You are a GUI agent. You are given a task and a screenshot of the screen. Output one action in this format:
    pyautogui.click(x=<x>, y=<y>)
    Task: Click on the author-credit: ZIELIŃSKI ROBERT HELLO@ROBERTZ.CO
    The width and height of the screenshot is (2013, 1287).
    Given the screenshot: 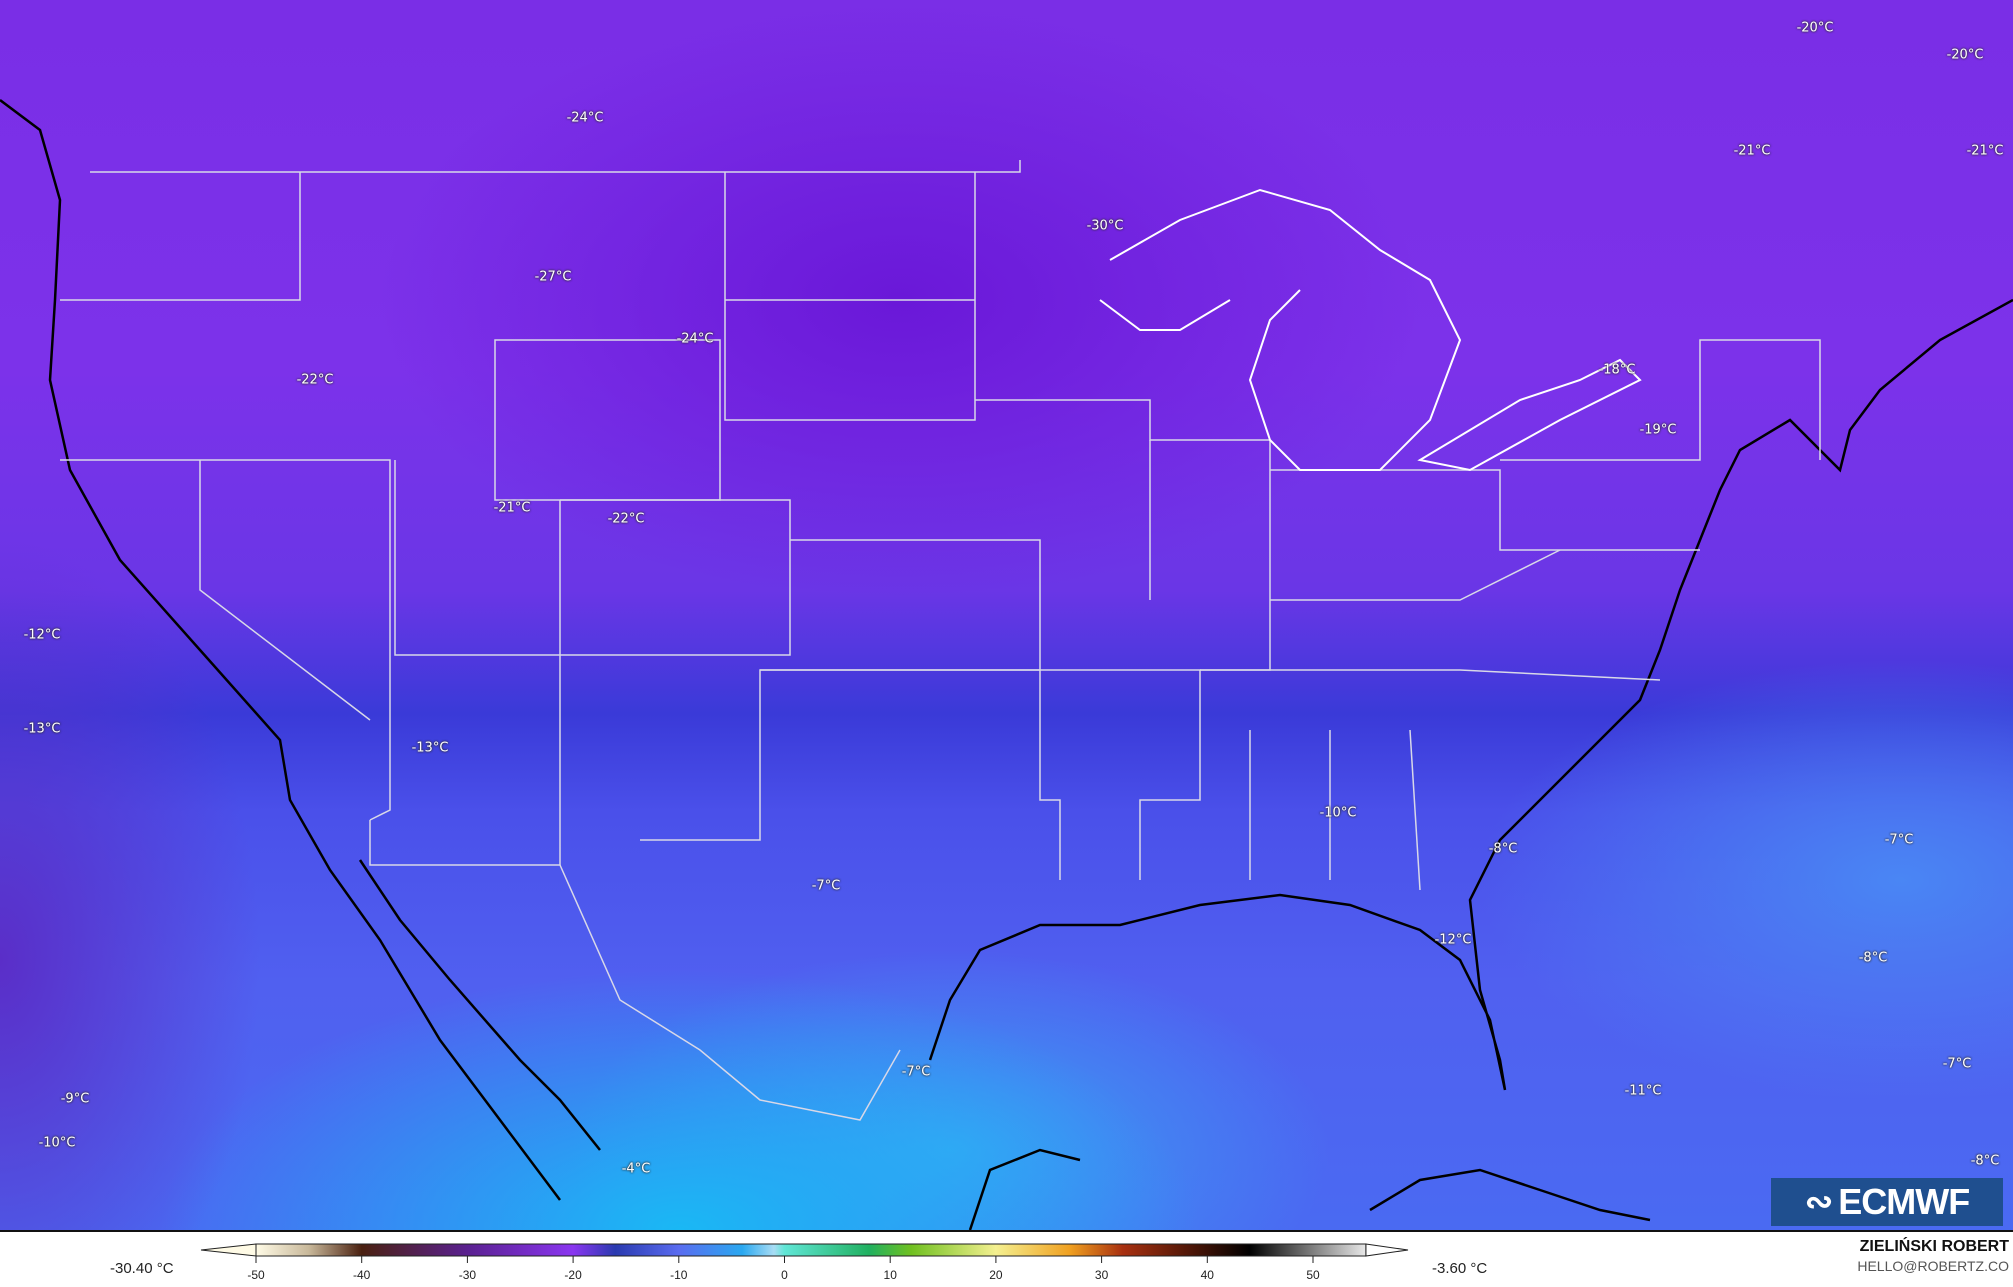 What is the action you would take?
    pyautogui.click(x=1933, y=1256)
    